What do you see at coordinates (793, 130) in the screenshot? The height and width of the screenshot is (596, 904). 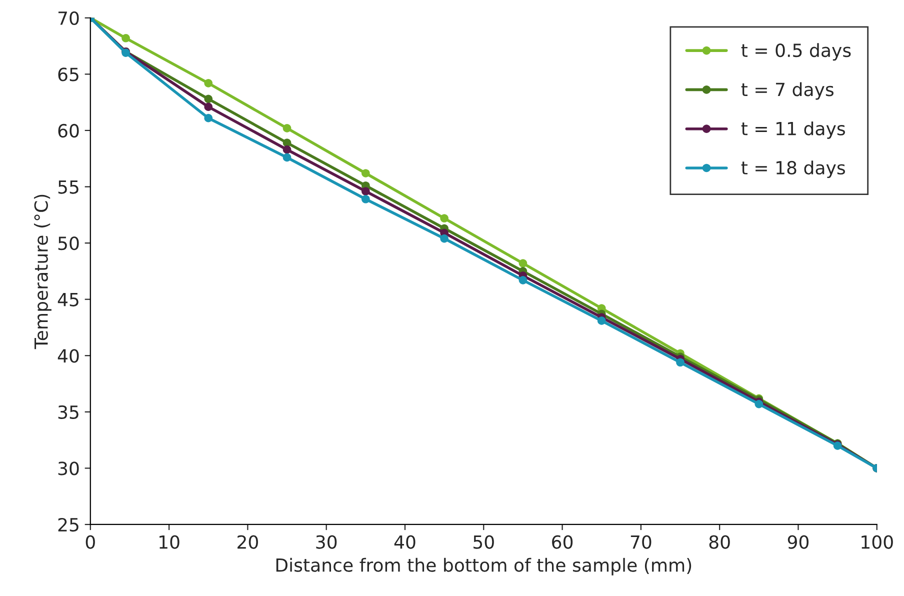 I see `legend-label: t = 11 days` at bounding box center [793, 130].